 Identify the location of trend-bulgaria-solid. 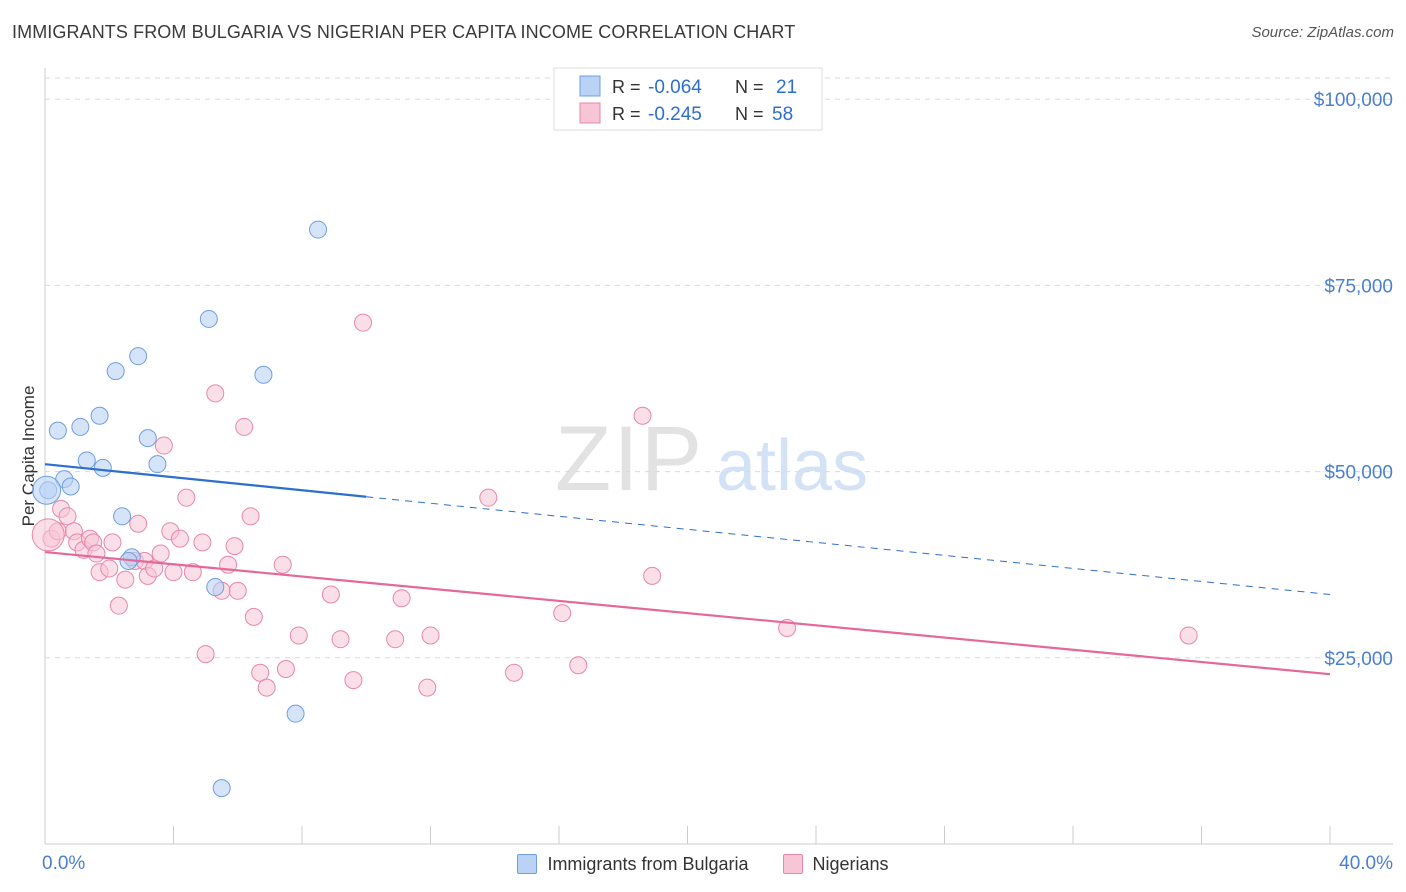
(205, 480).